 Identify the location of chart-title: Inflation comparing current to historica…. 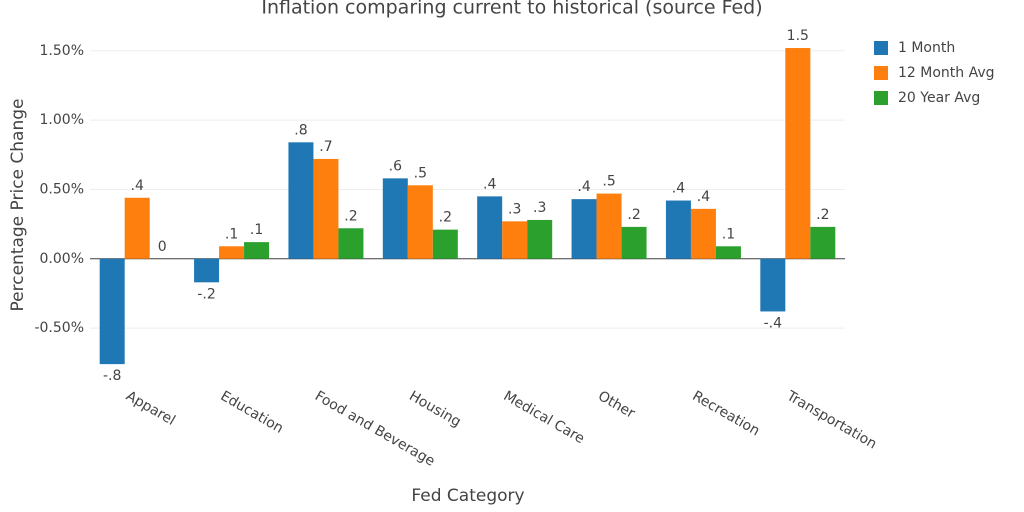
(511, 9).